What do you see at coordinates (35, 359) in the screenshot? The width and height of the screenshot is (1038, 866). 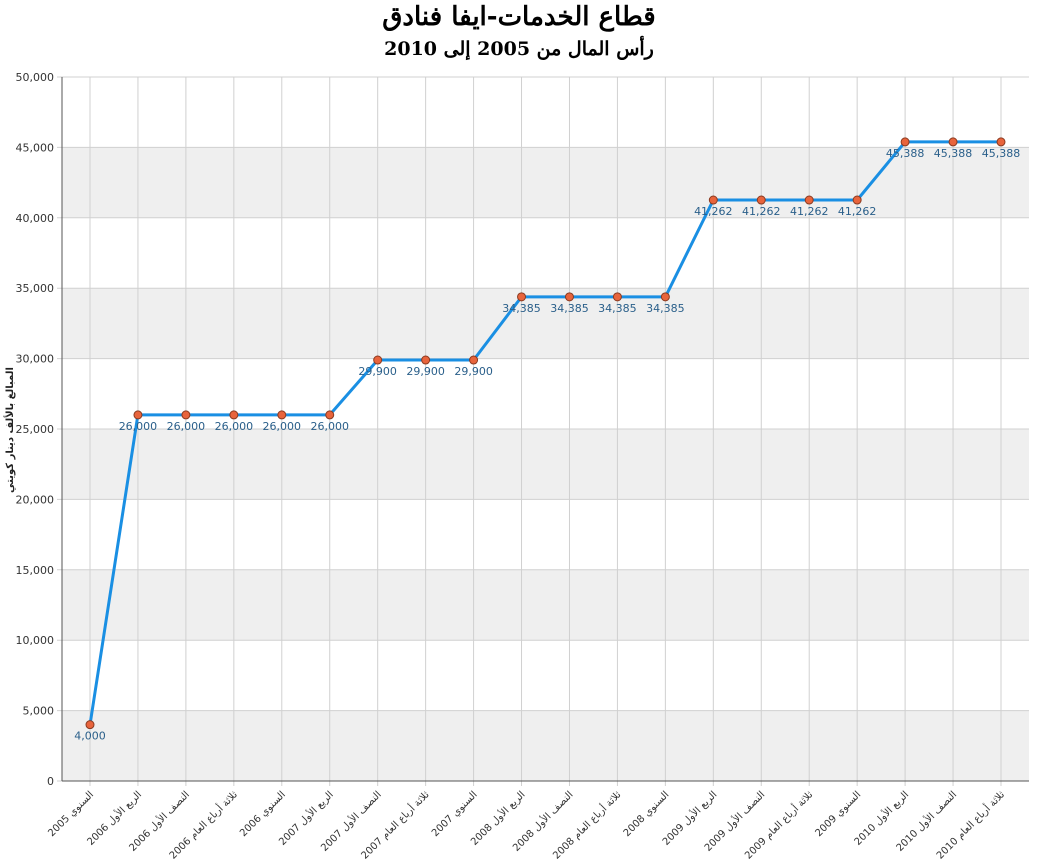 I see `y-tick-label: 30,000` at bounding box center [35, 359].